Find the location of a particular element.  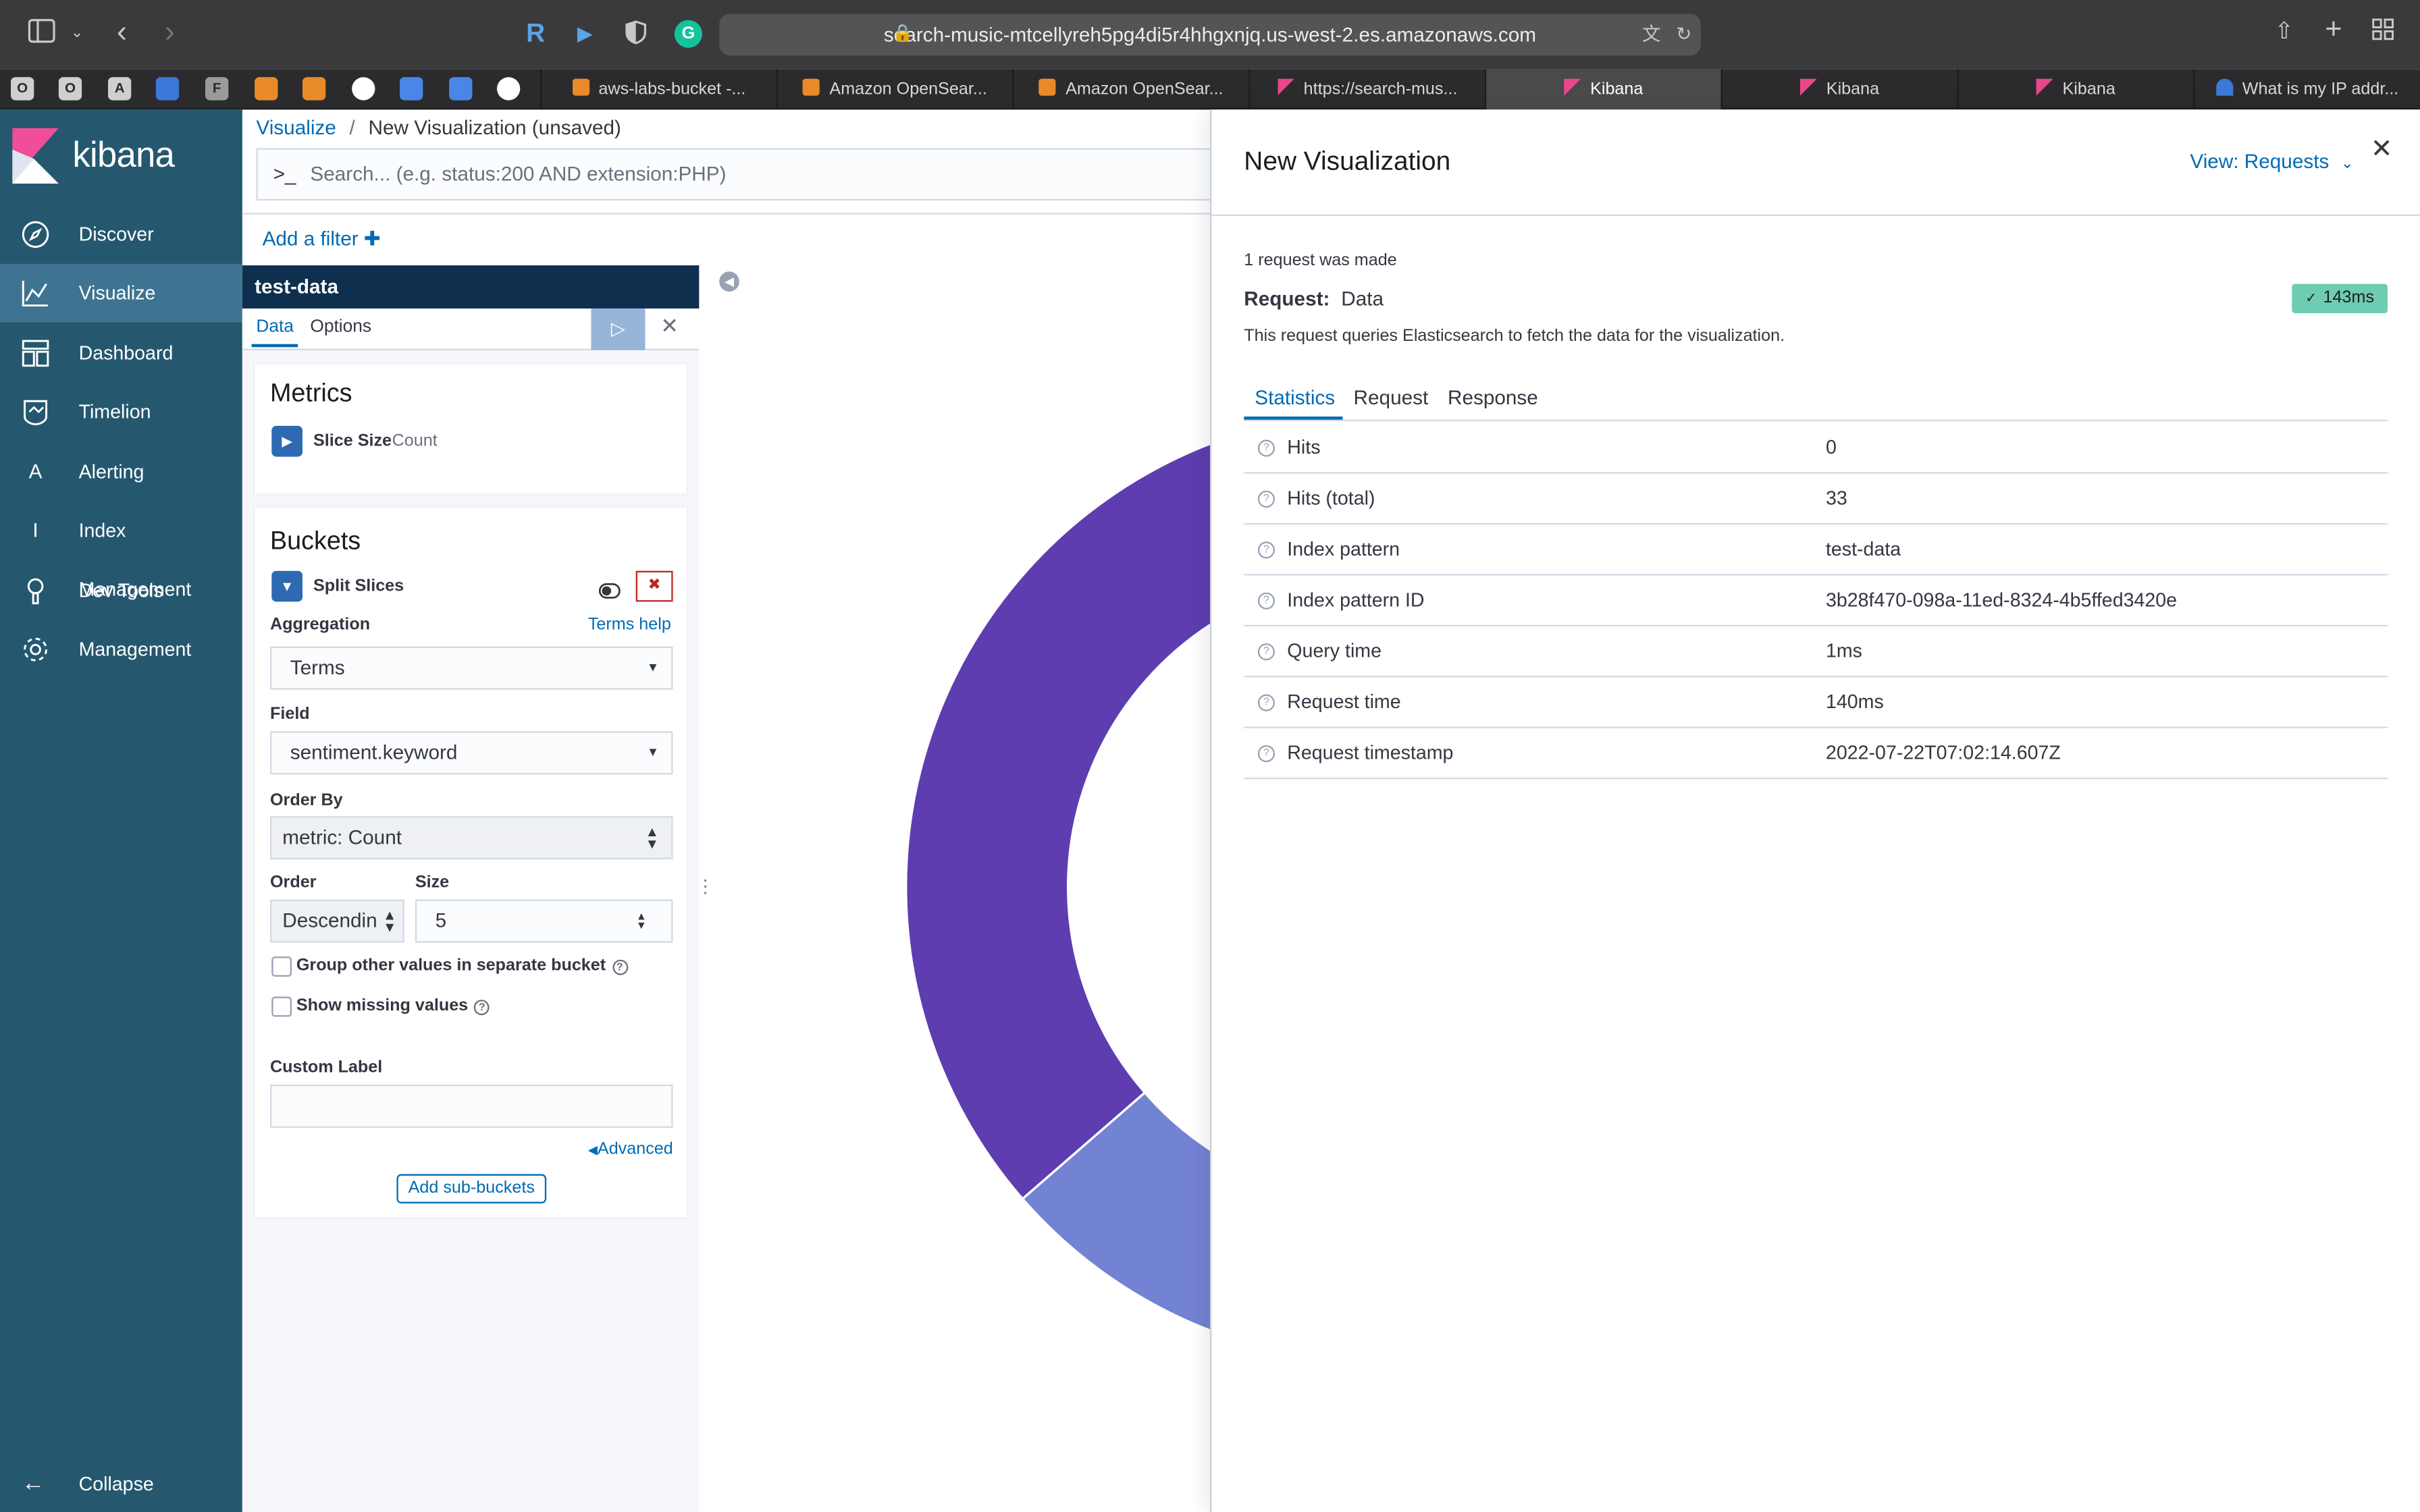

nav-item-dashboard: Dashboard is located at coordinates (121, 353).